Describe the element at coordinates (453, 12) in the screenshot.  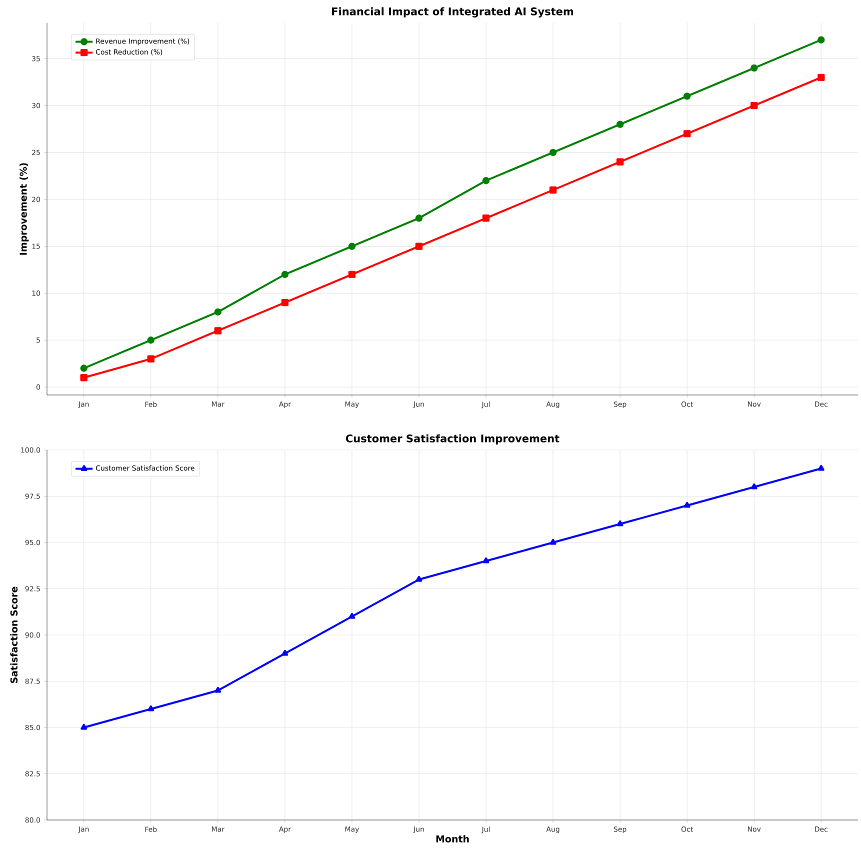
I see `chart-title: Financial Impact of Integrated AI System` at that location.